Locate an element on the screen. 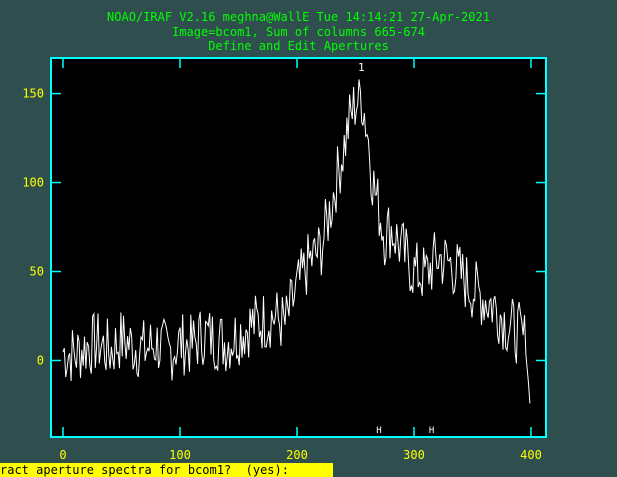 The height and width of the screenshot is (477, 617). aperture-label: 1 is located at coordinates (361, 67).